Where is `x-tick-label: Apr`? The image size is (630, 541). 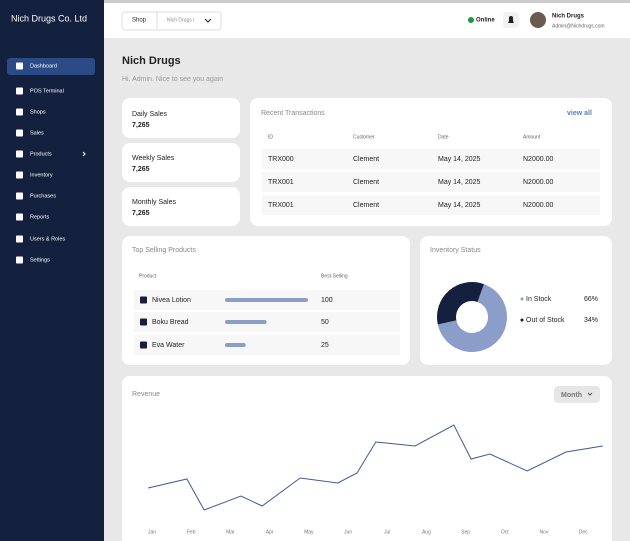
x-tick-label: Apr is located at coordinates (270, 532).